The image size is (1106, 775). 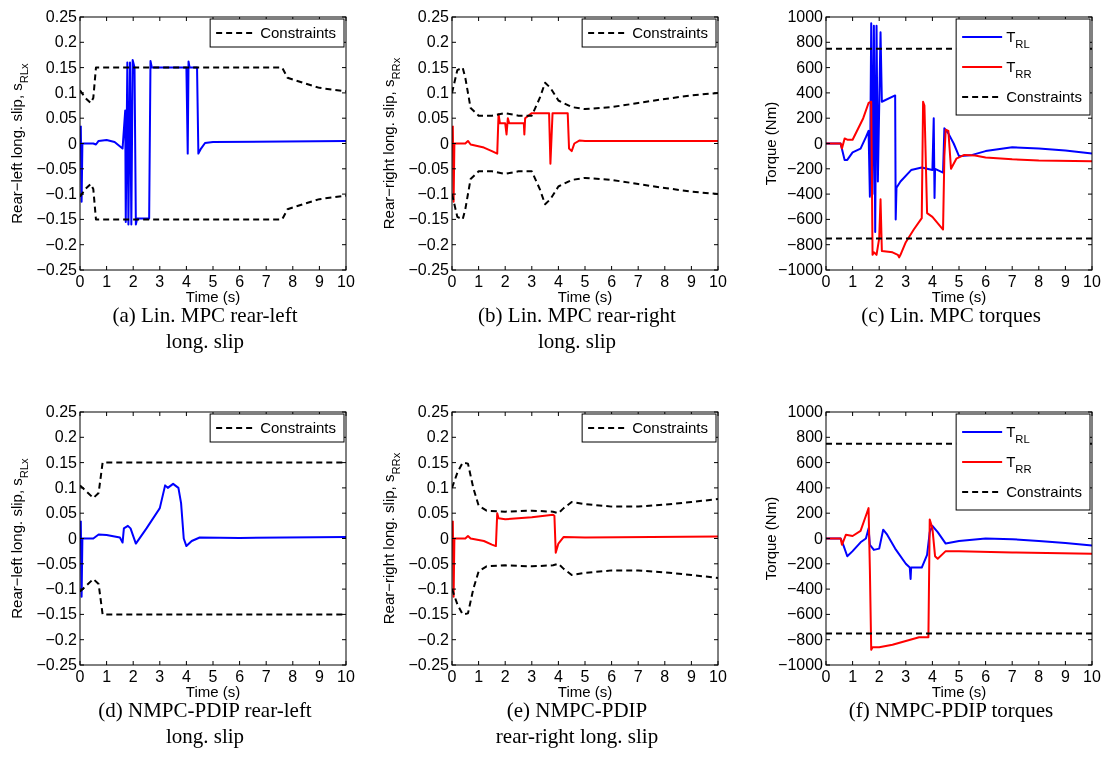 I want to click on y-tick-label: −1000, so click(x=801, y=664).